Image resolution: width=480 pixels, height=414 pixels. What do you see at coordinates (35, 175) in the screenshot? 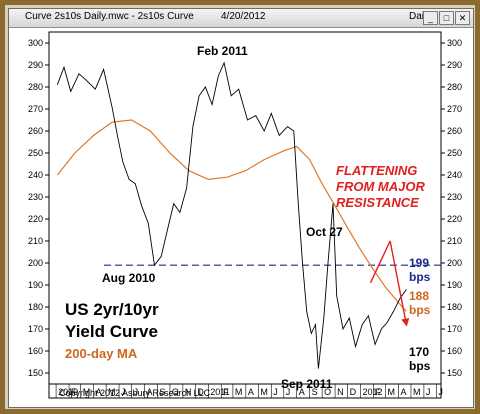
I see `y-tick-label-left: 240` at bounding box center [35, 175].